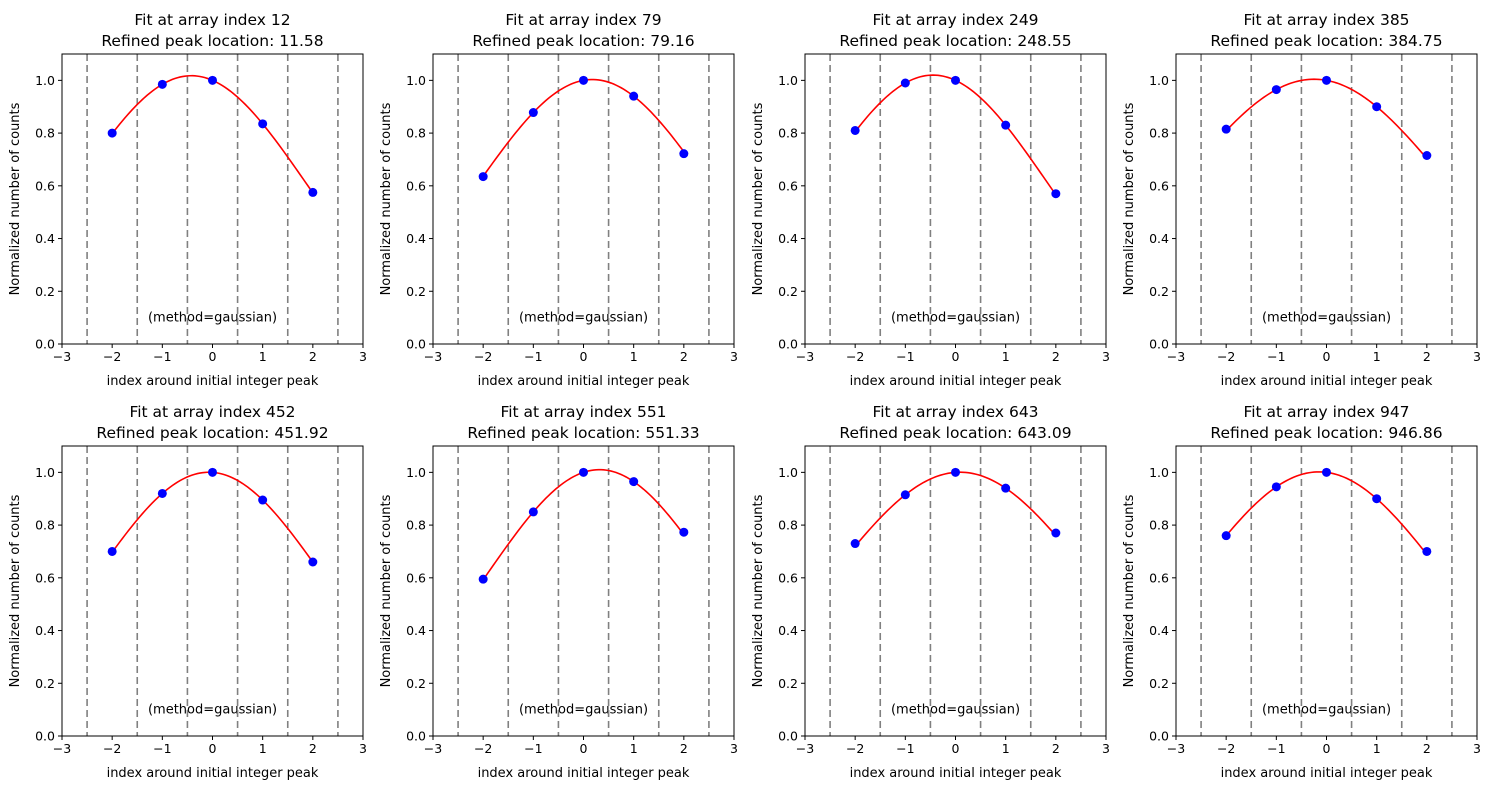 The width and height of the screenshot is (1490, 790). I want to click on subplot-title: Fit at array index 551, so click(583, 412).